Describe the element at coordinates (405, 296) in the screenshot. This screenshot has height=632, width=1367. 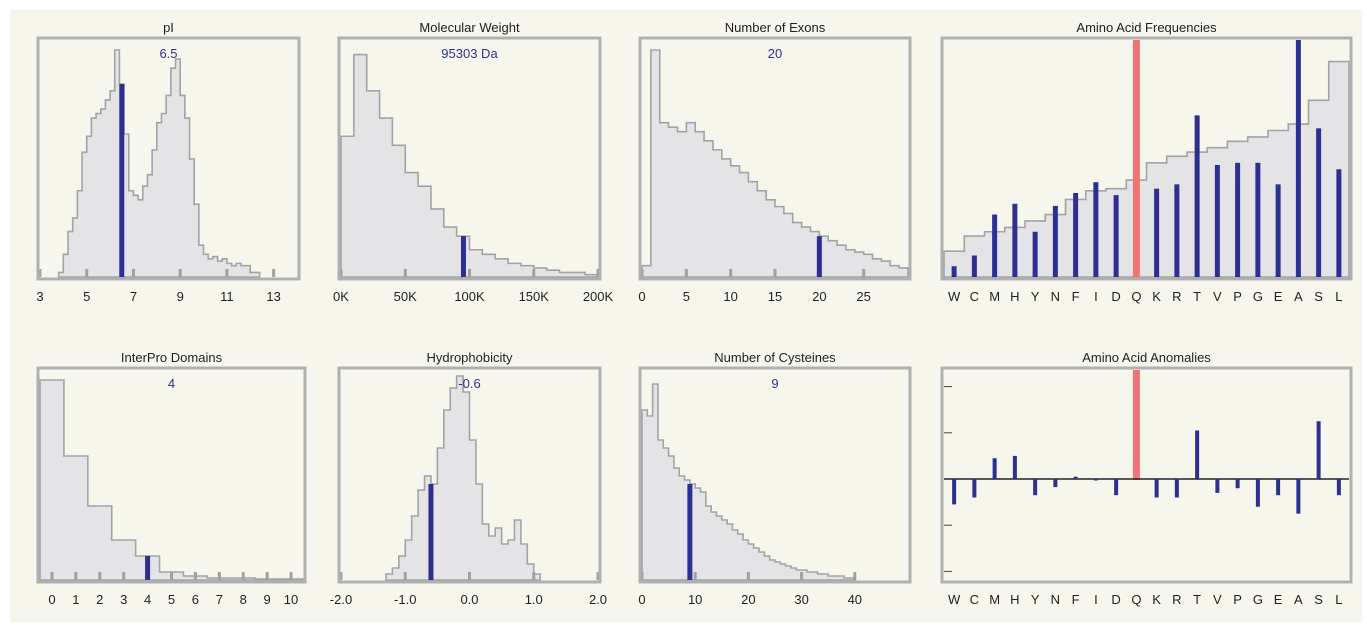
I see `molecular-weight-tick-label: 50K` at that location.